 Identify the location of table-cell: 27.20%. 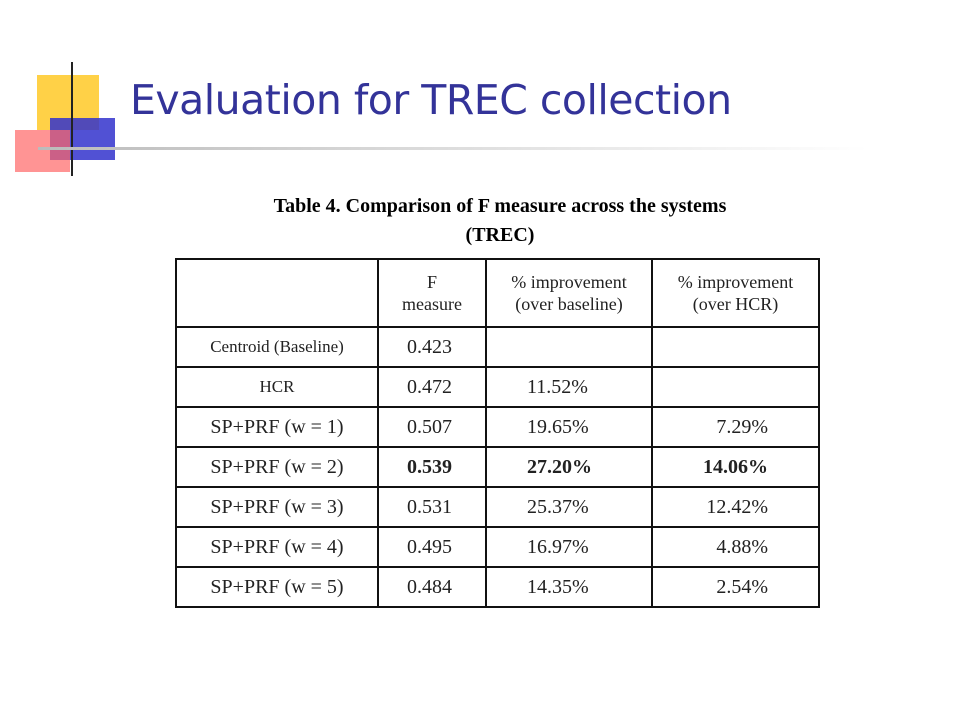
(569, 467).